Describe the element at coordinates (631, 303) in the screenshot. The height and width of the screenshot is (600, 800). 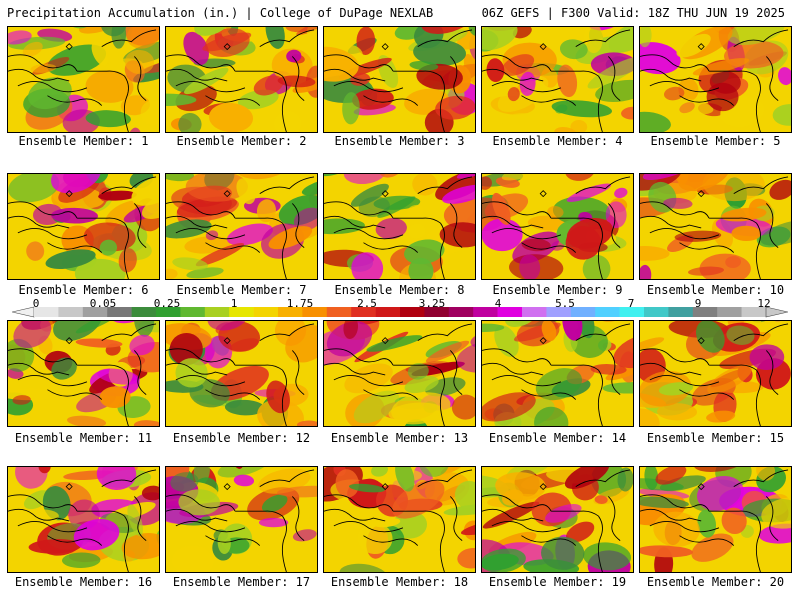
I see `colorbar-tick-label: 7` at that location.